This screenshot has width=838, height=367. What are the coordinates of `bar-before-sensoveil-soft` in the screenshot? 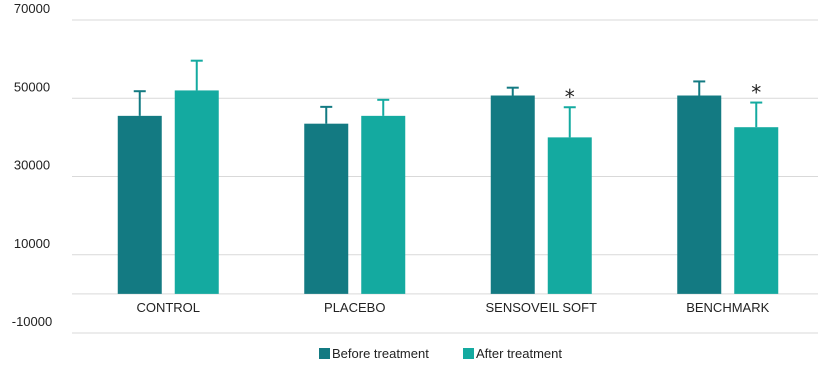 It's located at (512, 194).